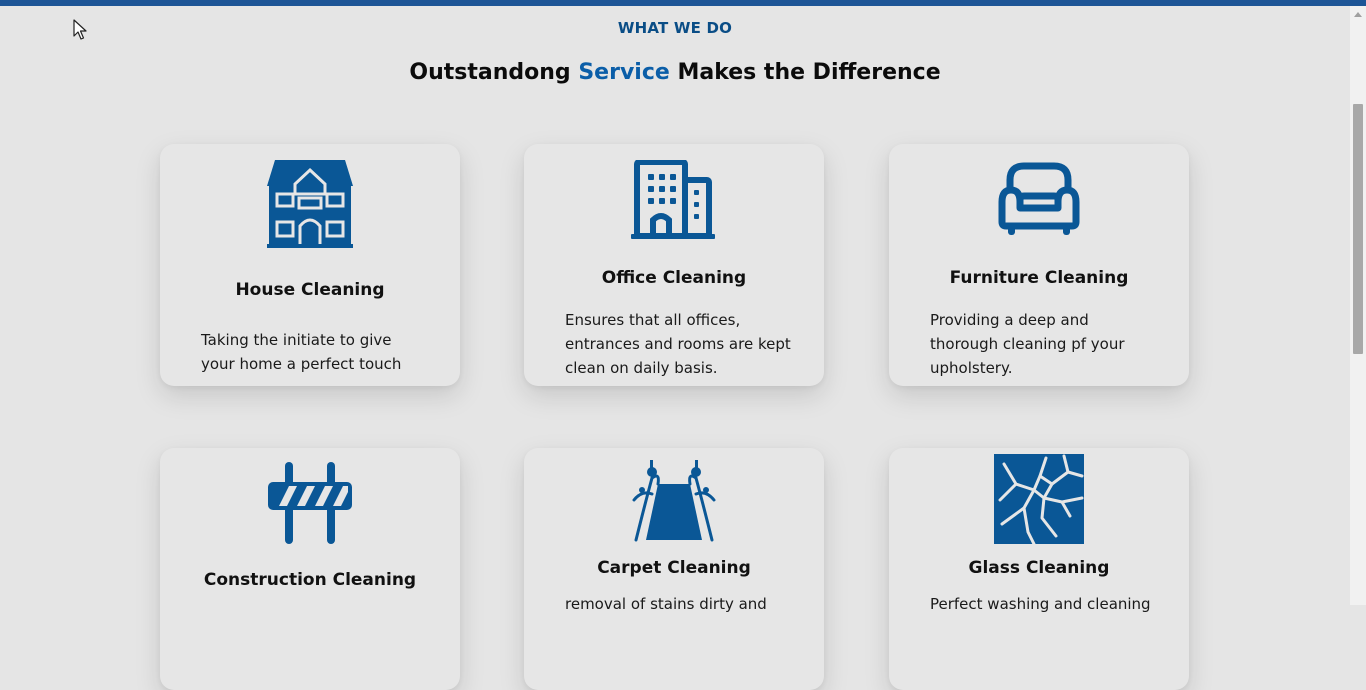  What do you see at coordinates (674, 278) in the screenshot?
I see `service-title: Office Cleaning` at bounding box center [674, 278].